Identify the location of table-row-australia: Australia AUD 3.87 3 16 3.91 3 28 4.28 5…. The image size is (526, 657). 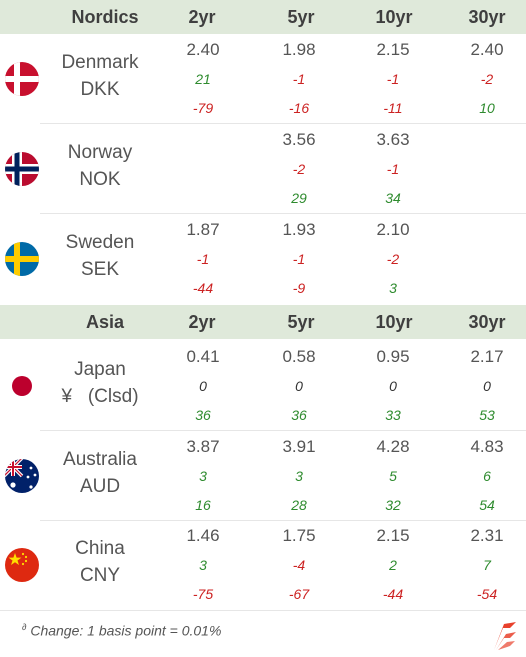
(263, 476).